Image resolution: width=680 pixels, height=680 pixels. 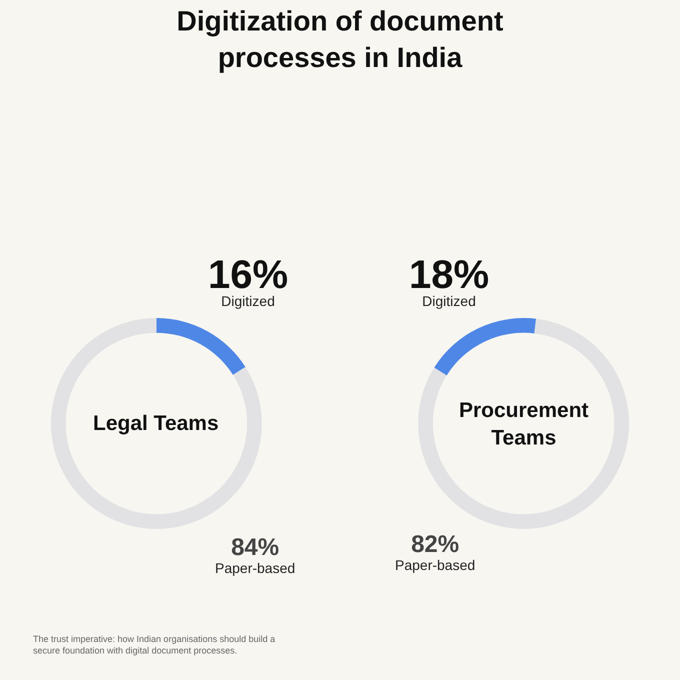 What do you see at coordinates (255, 547) in the screenshot?
I see `data-label: 84%` at bounding box center [255, 547].